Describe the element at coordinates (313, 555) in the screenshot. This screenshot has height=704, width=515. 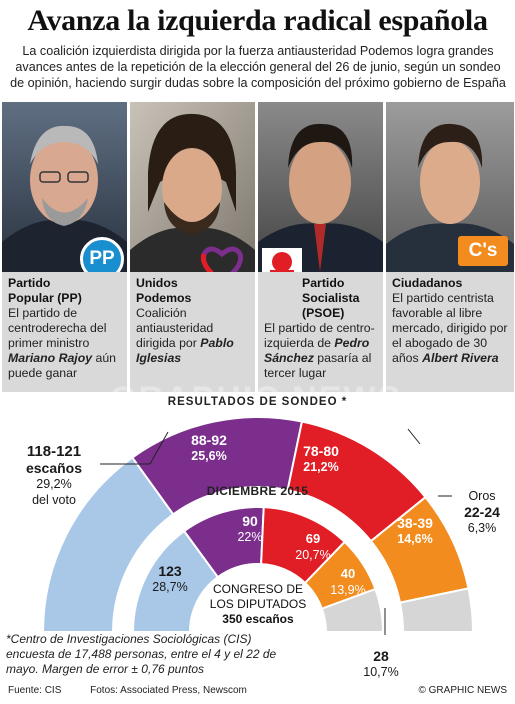
I see `dec-pod-pct: 20,7%` at that location.